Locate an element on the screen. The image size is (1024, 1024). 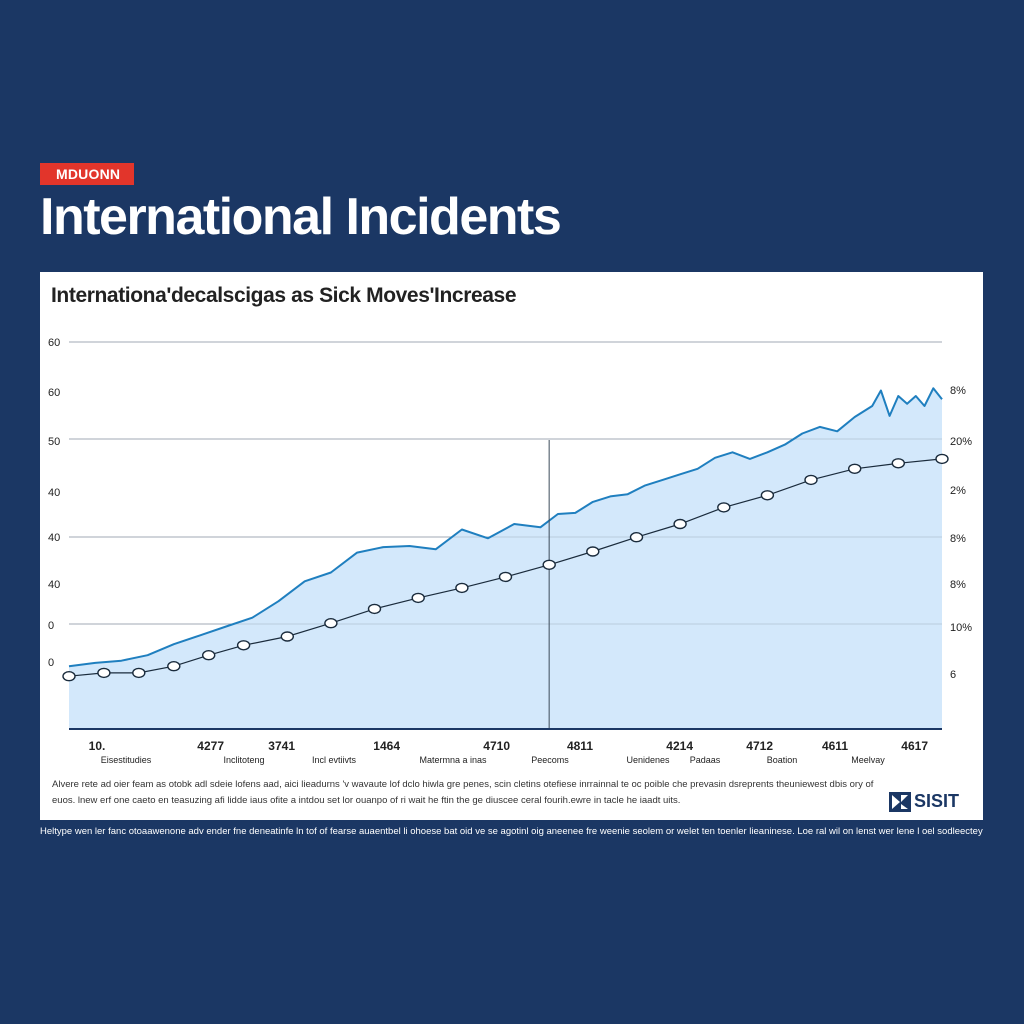
x-tick-label-3: Matermna a inas is located at coordinates (453, 760).